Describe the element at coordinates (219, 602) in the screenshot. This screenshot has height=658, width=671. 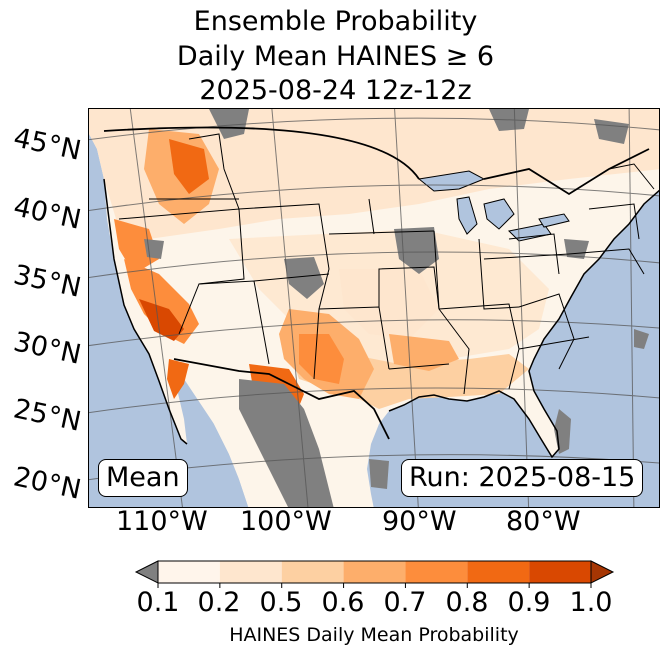
I see `colorbar-tick-1: 0.2` at that location.